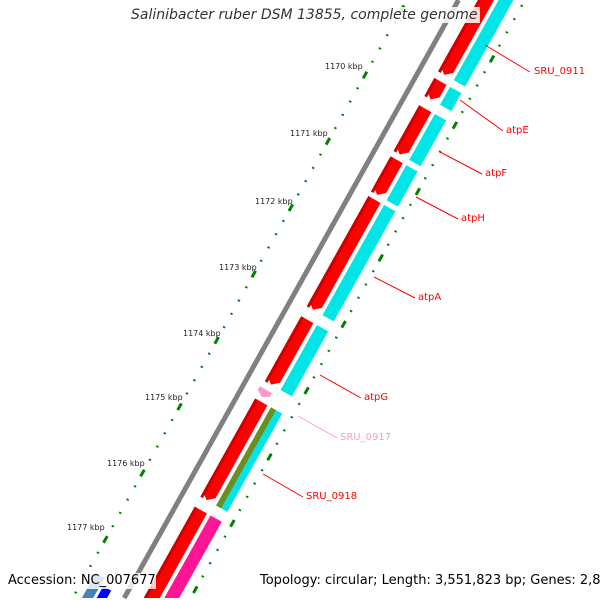  I want to click on gene-atpe-shade, so click(430, 88).